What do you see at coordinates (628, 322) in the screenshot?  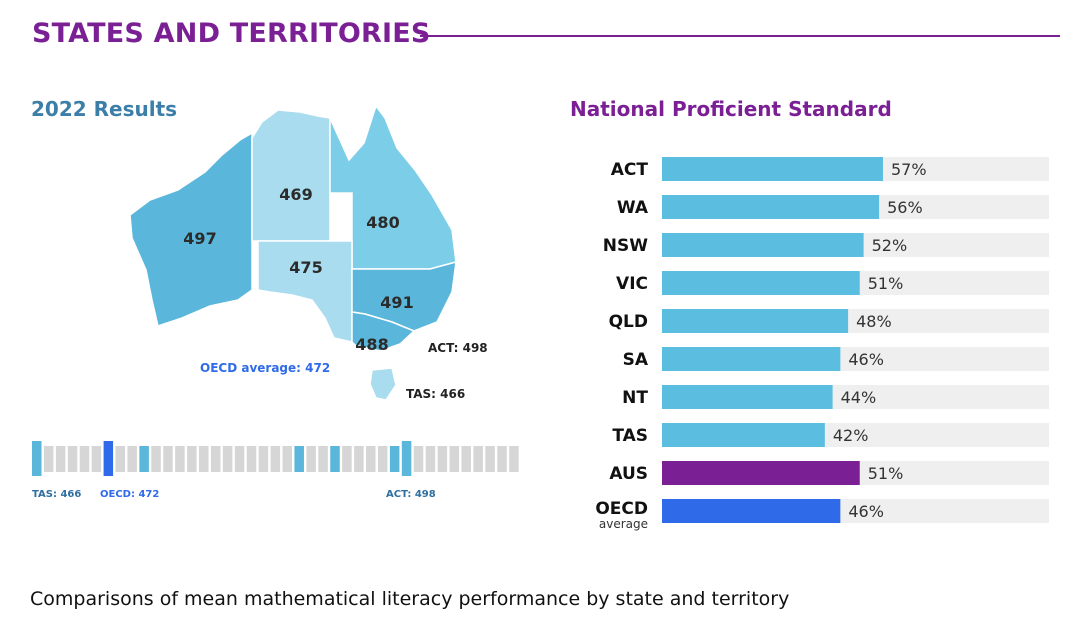 I see `category-label-qld: QLD` at bounding box center [628, 322].